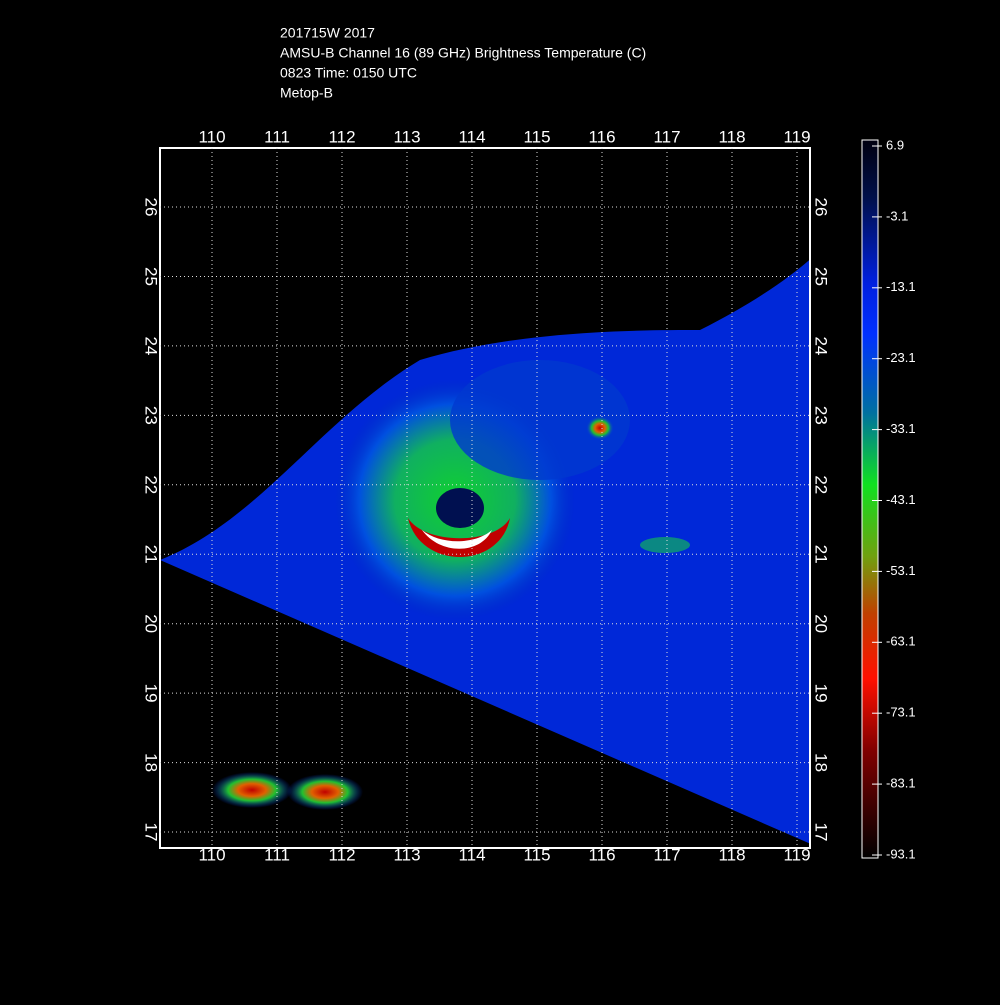 The width and height of the screenshot is (1000, 1005). What do you see at coordinates (901, 499) in the screenshot?
I see `colorbar-label: -43.1` at bounding box center [901, 499].